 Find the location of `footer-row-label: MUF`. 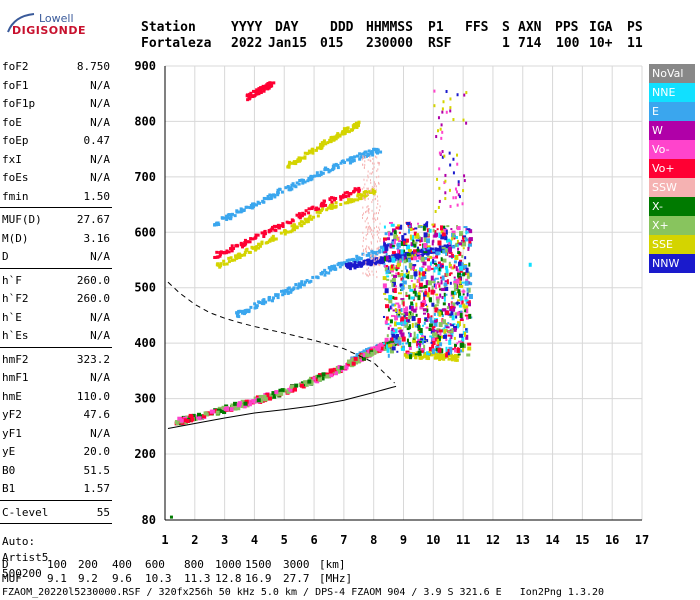

footer-row-label: MUF is located at coordinates (12, 578).